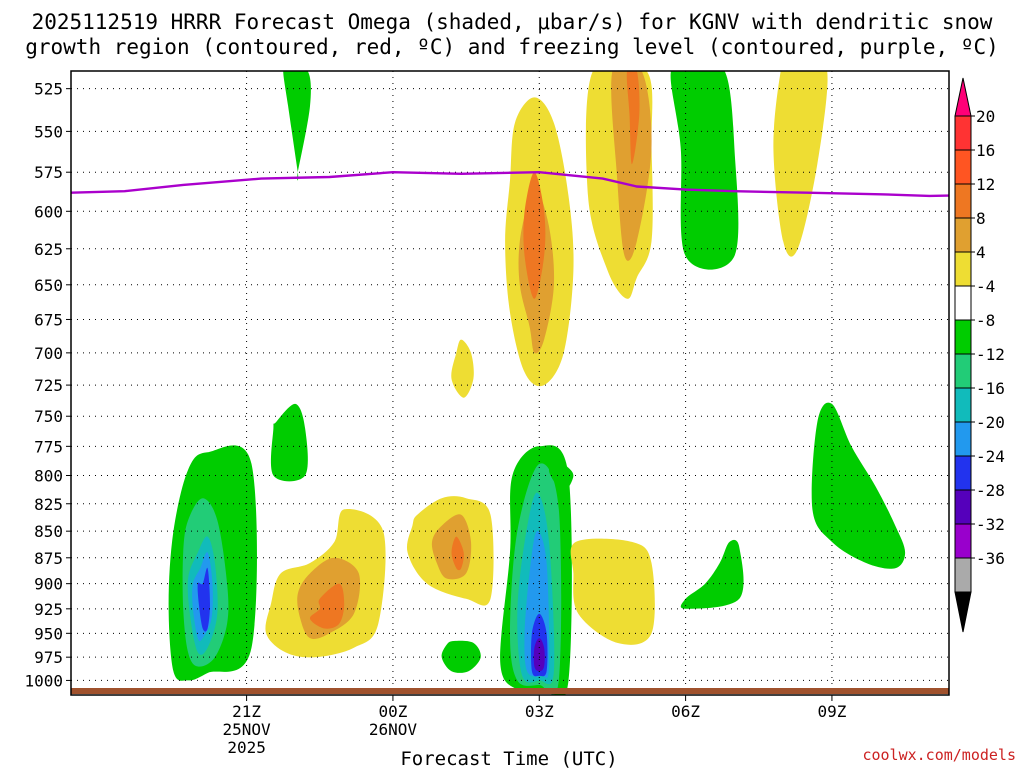 This screenshot has width=1024, height=768. Describe the element at coordinates (247, 729) in the screenshot. I see `x-tick-label: 25NOV` at that location.